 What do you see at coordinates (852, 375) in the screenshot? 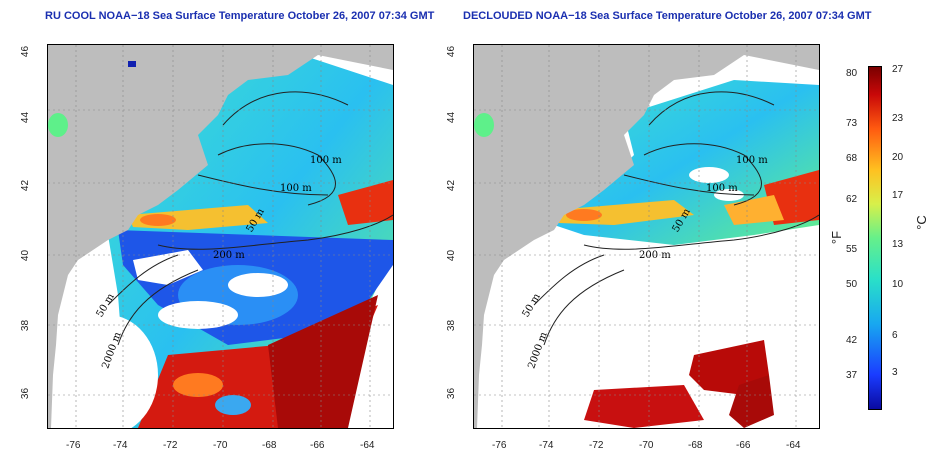
I see `f-tick: 37` at bounding box center [852, 375].